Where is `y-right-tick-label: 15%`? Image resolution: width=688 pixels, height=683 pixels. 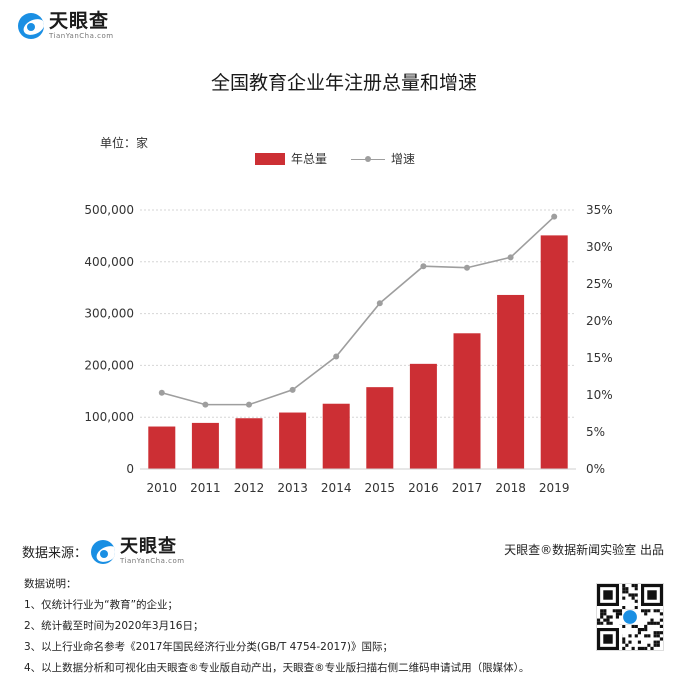
y-right-tick-label: 15% is located at coordinates (599, 358).